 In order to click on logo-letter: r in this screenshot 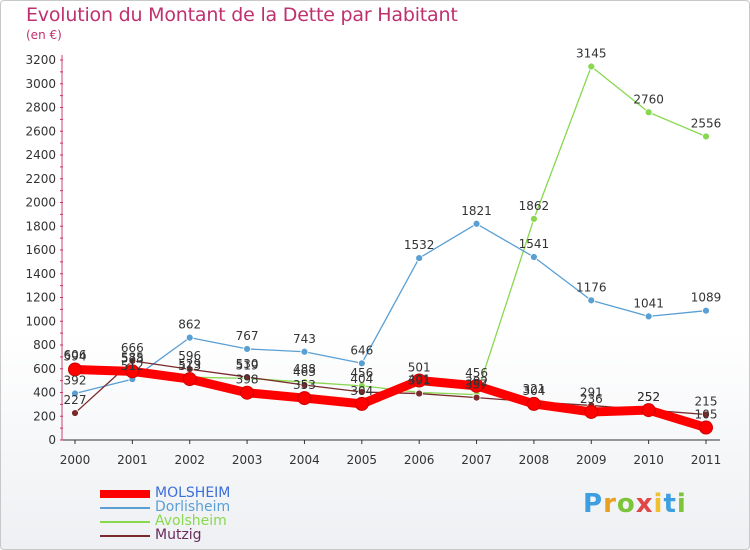, I will do `click(610, 504)`.